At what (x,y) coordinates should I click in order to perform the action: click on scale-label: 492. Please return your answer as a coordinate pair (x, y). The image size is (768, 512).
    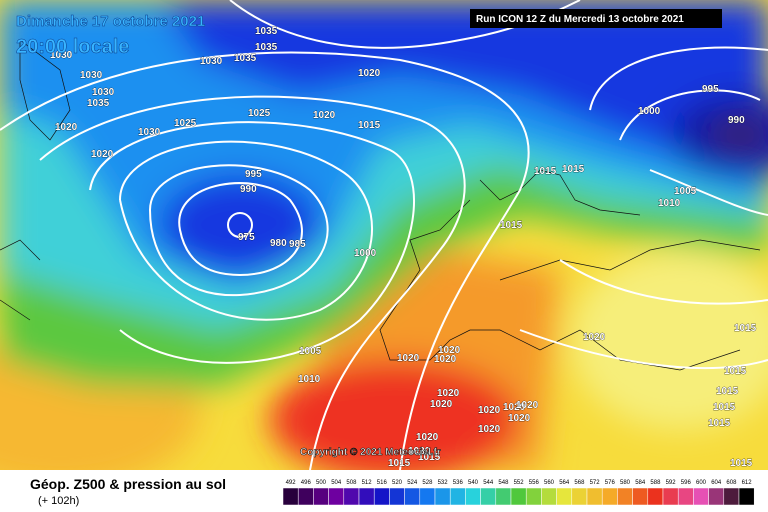
    Looking at the image, I should click on (291, 483).